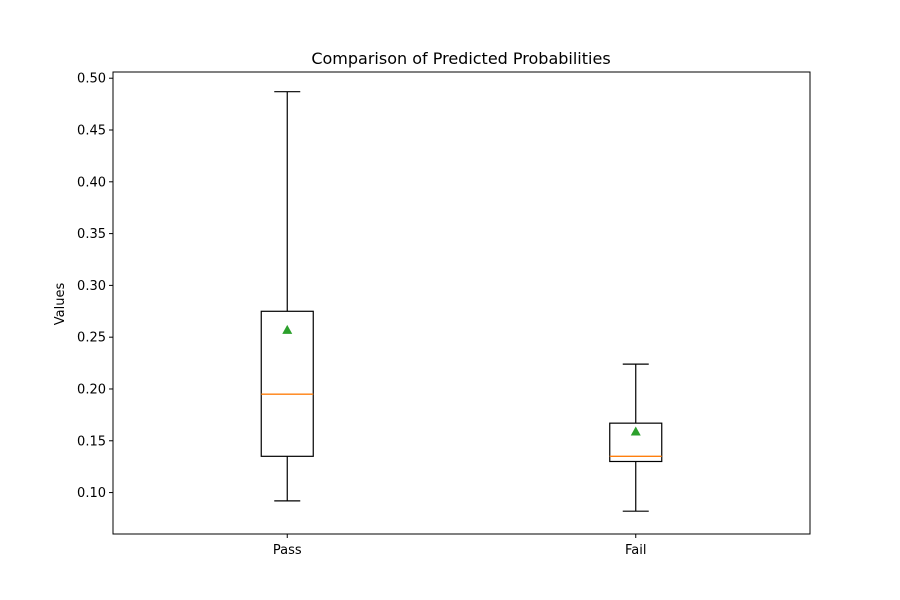 This screenshot has height=600, width=900. I want to click on box-group-fail, so click(636, 437).